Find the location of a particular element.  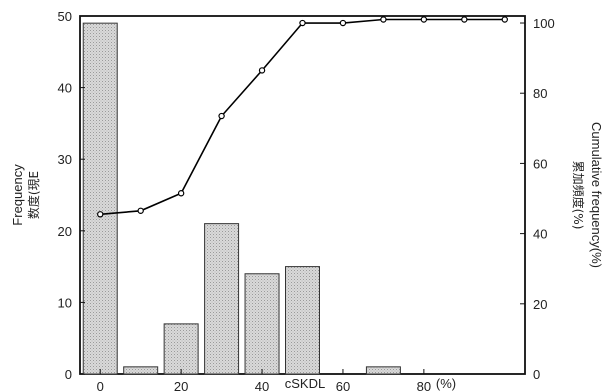

y-axis-right-ticks: 0 20 40 60 80 100 is located at coordinates (537, 199).